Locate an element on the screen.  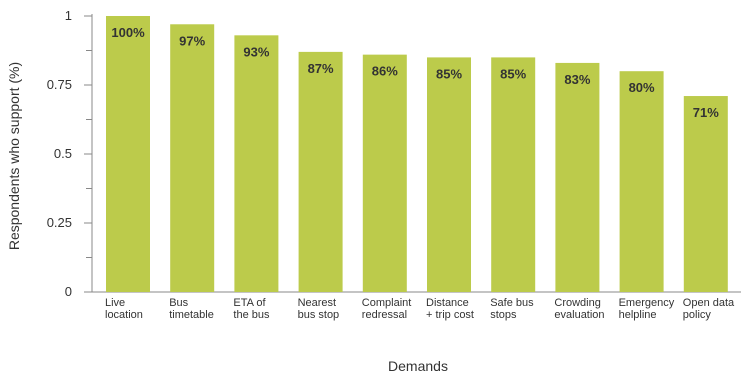
x-category-label: Live location is located at coordinates (124, 309).